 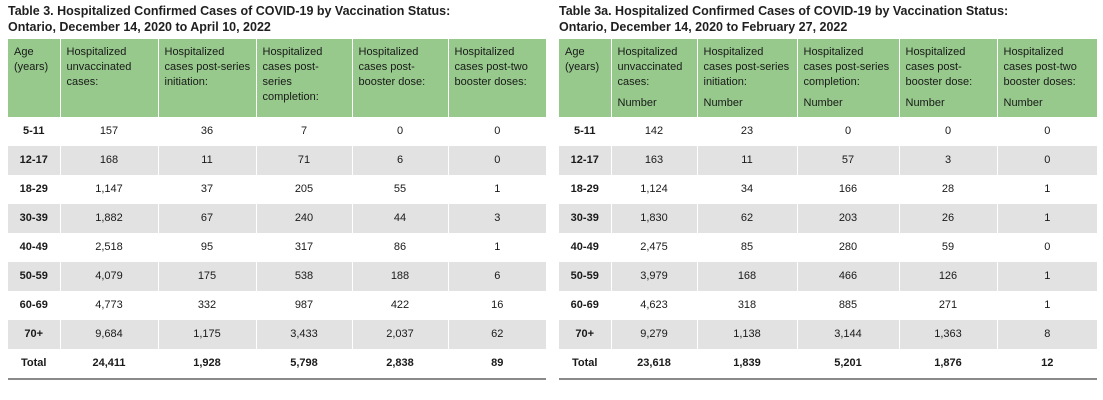 I want to click on age-group-cell: 70+, so click(x=585, y=334).